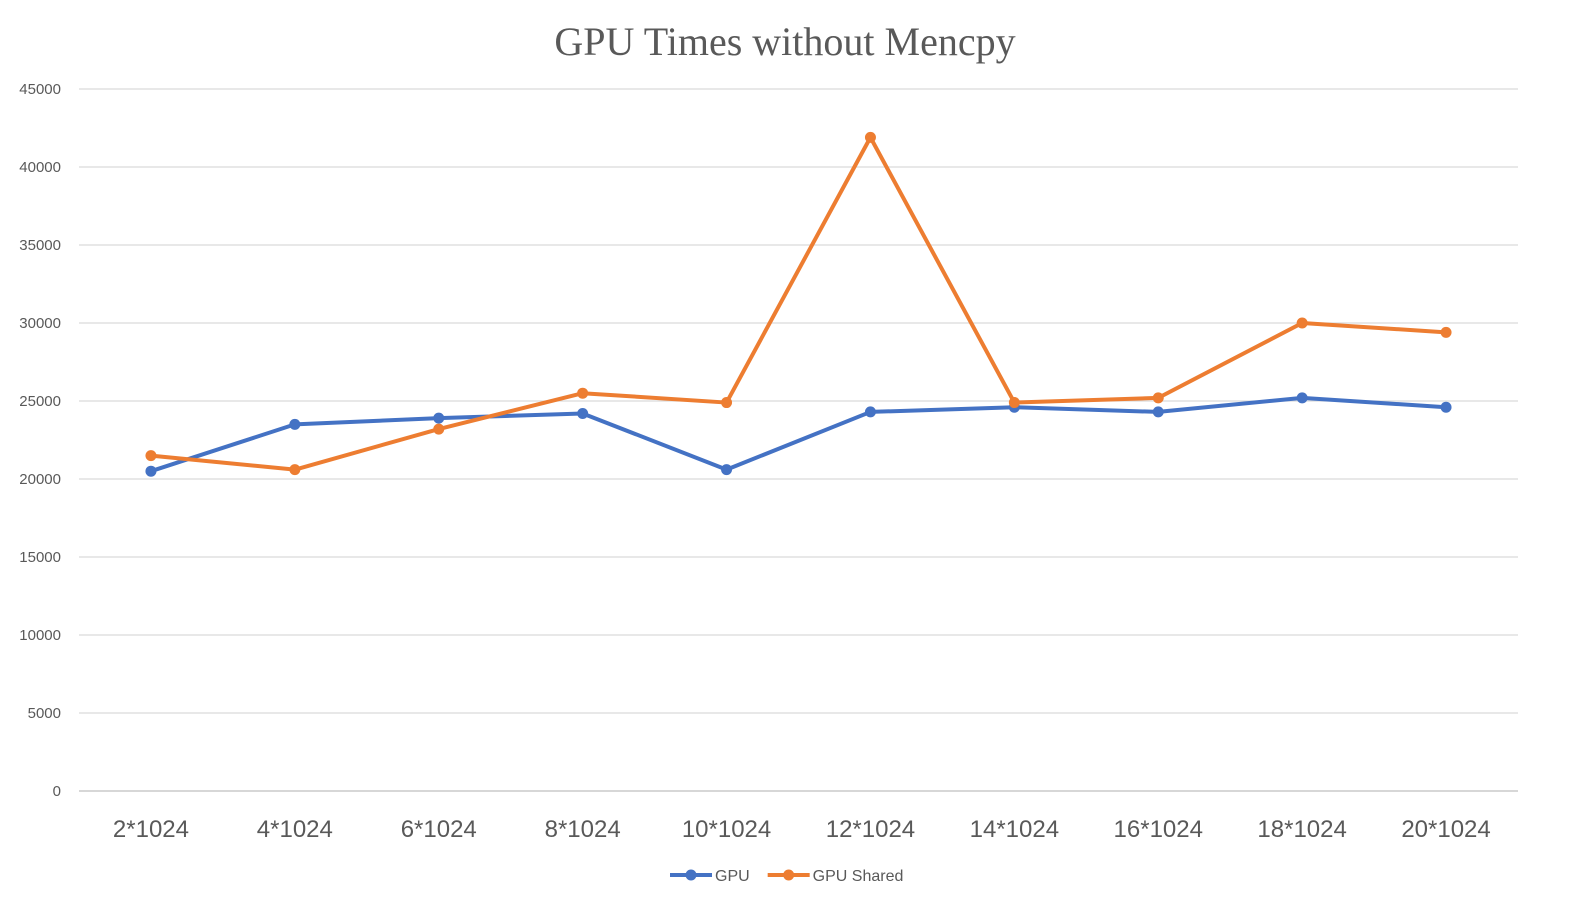 This screenshot has height=911, width=1577. Describe the element at coordinates (1301, 829) in the screenshot. I see `x-tick-label: 18*1024` at that location.